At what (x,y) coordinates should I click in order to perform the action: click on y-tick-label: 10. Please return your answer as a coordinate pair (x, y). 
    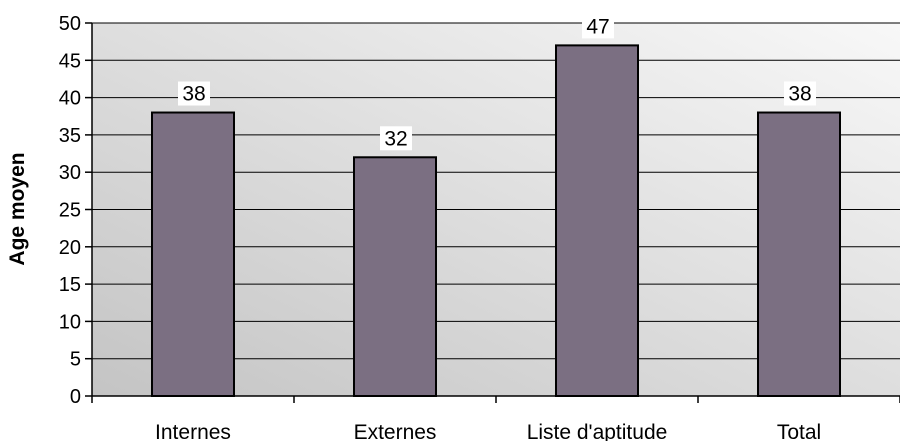
    Looking at the image, I should click on (70, 322).